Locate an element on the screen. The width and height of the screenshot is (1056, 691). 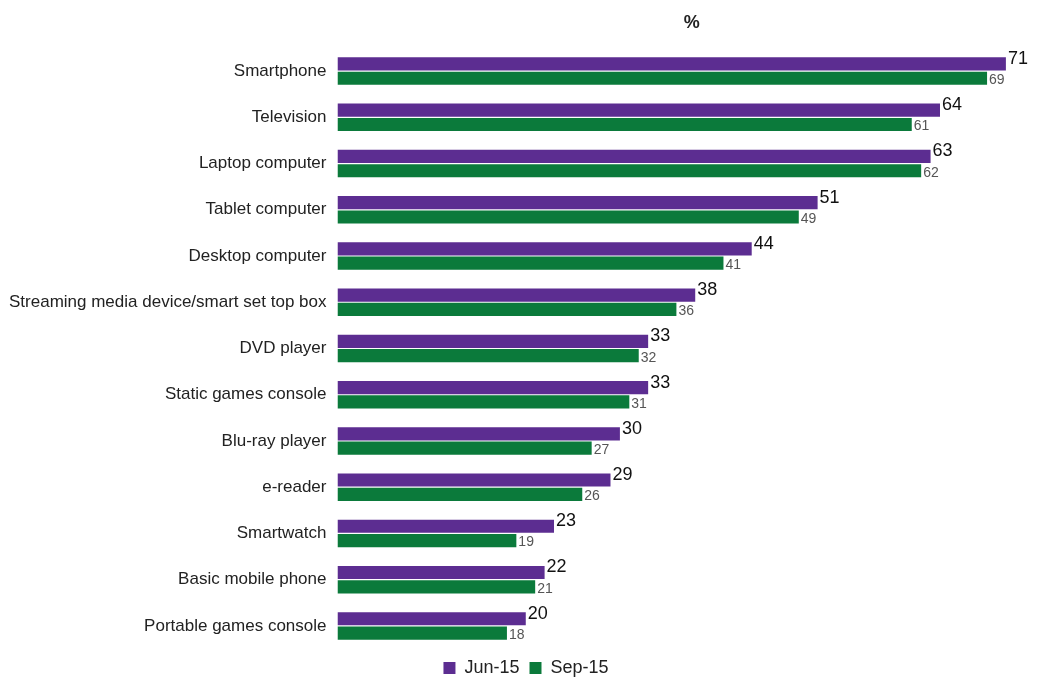
data-label: 63 is located at coordinates (942, 150).